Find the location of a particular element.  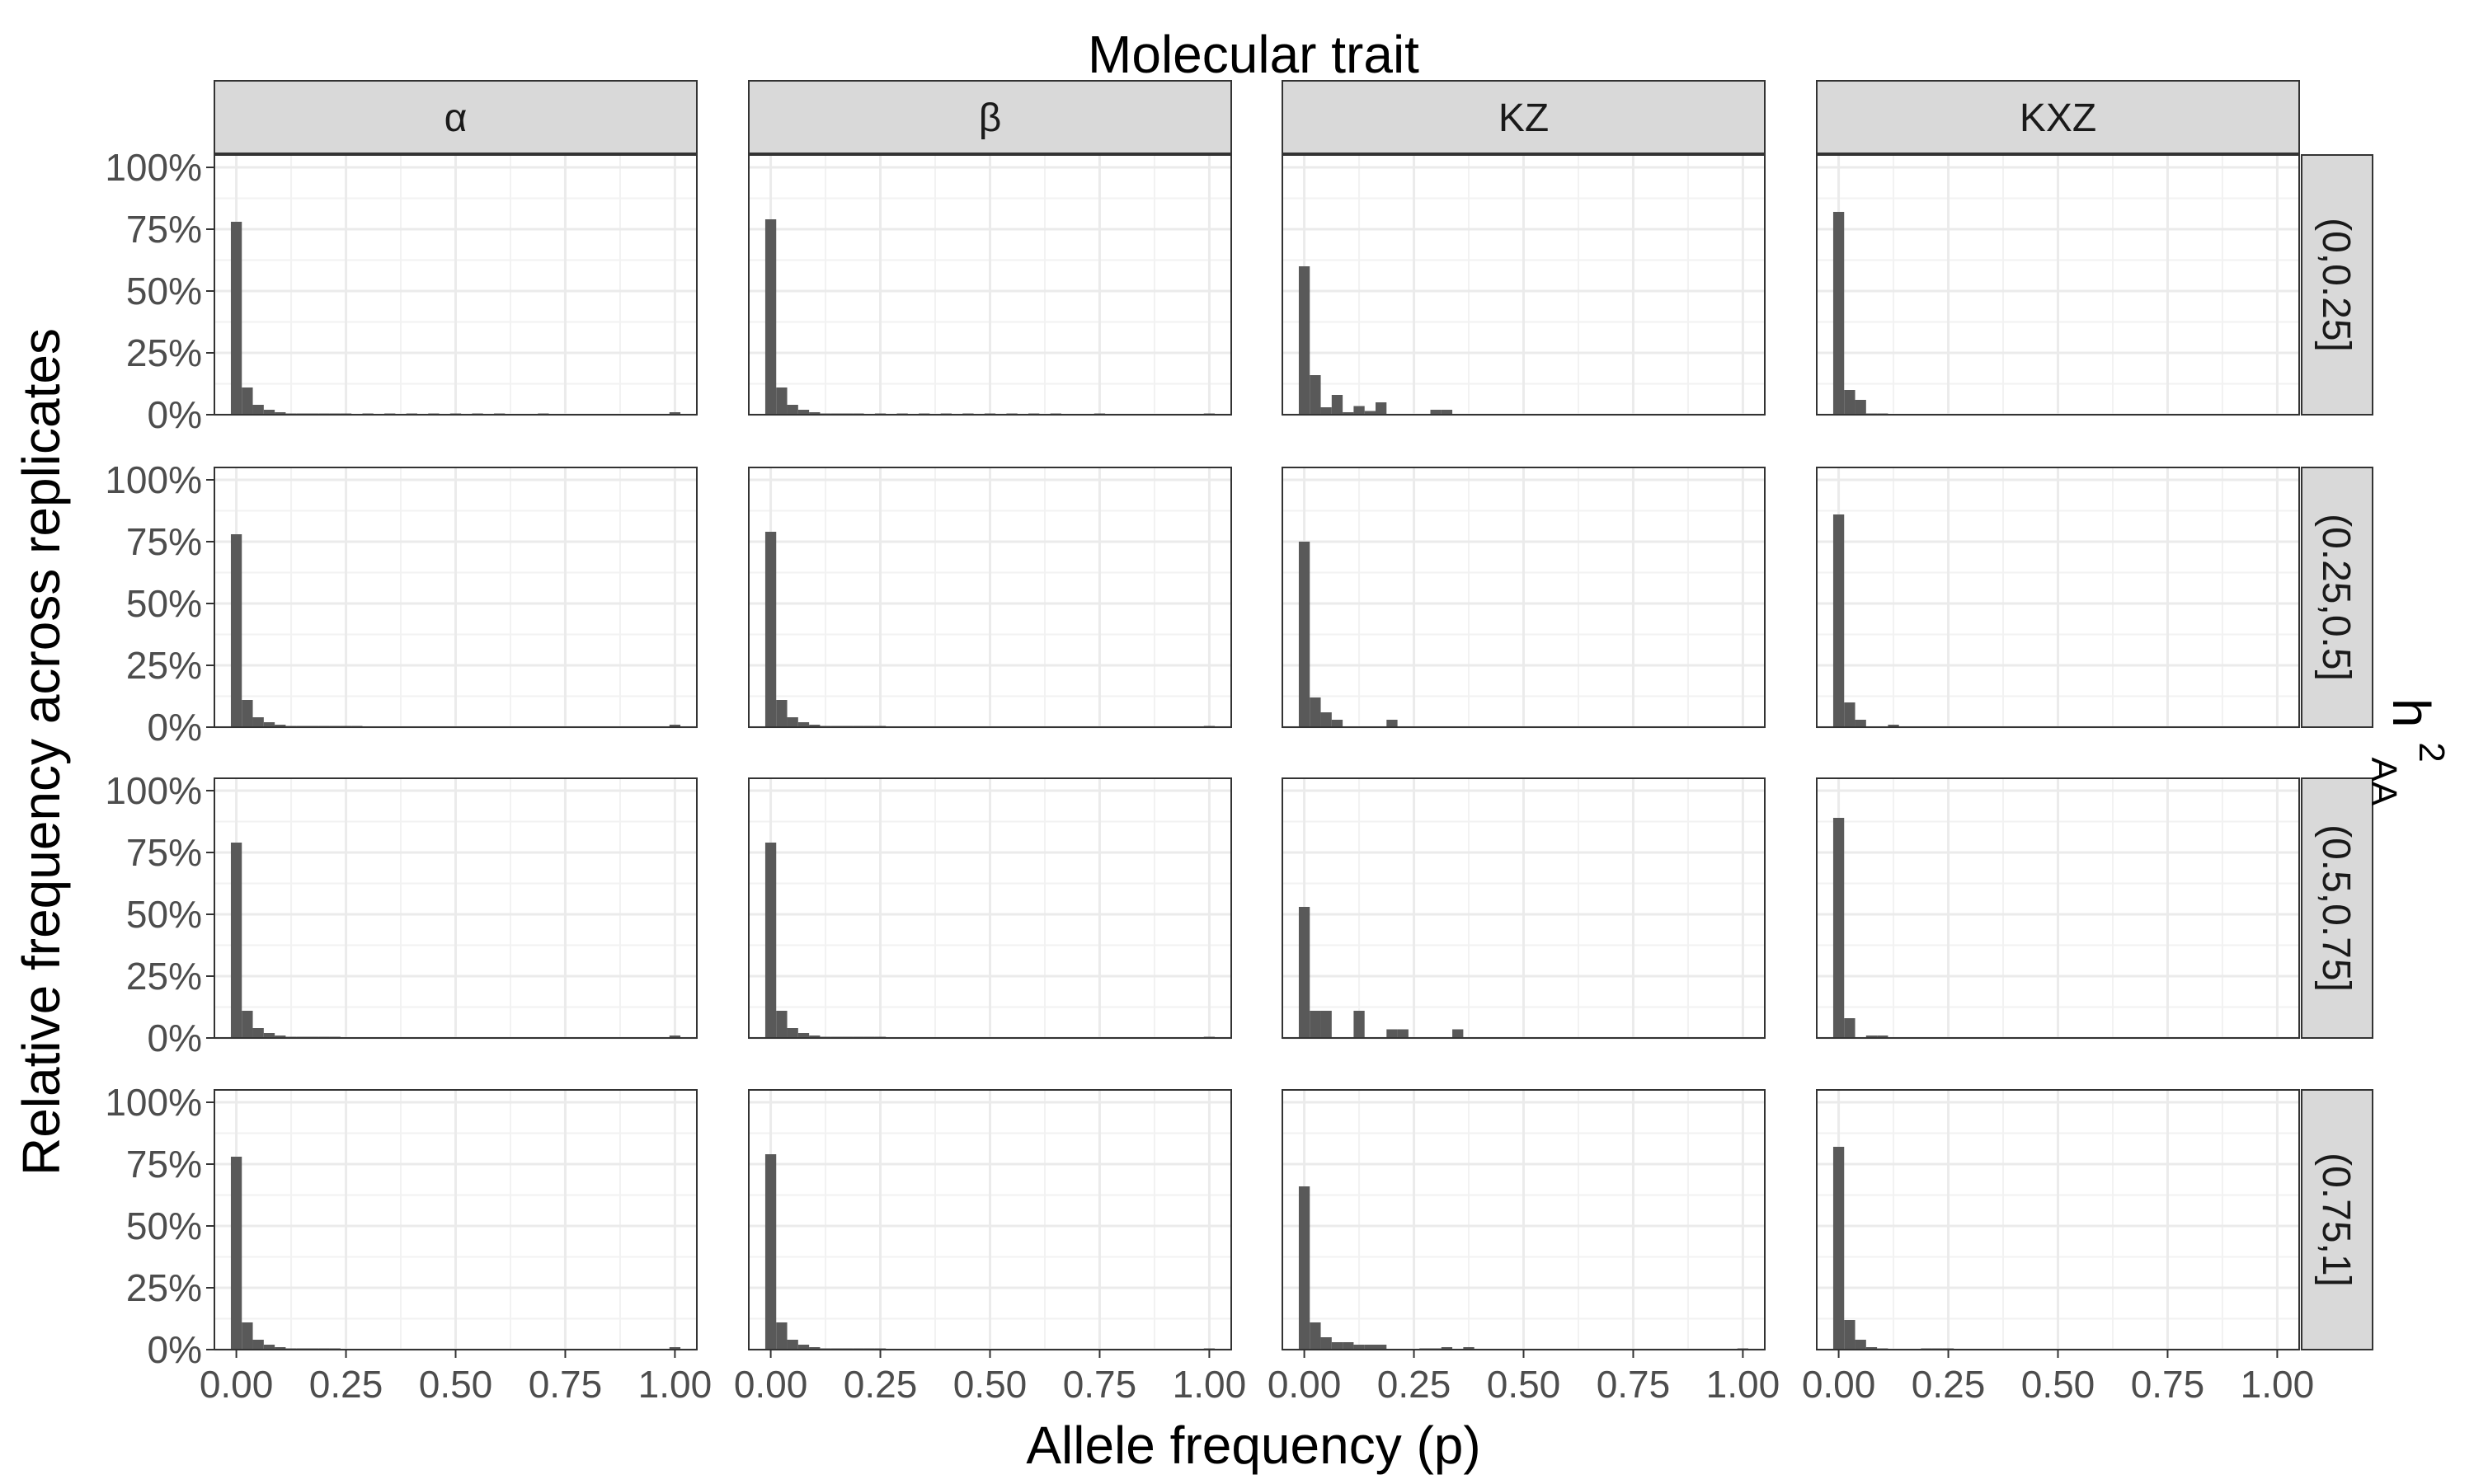

y-tick-label-1-2: 50% is located at coordinates (164, 603).